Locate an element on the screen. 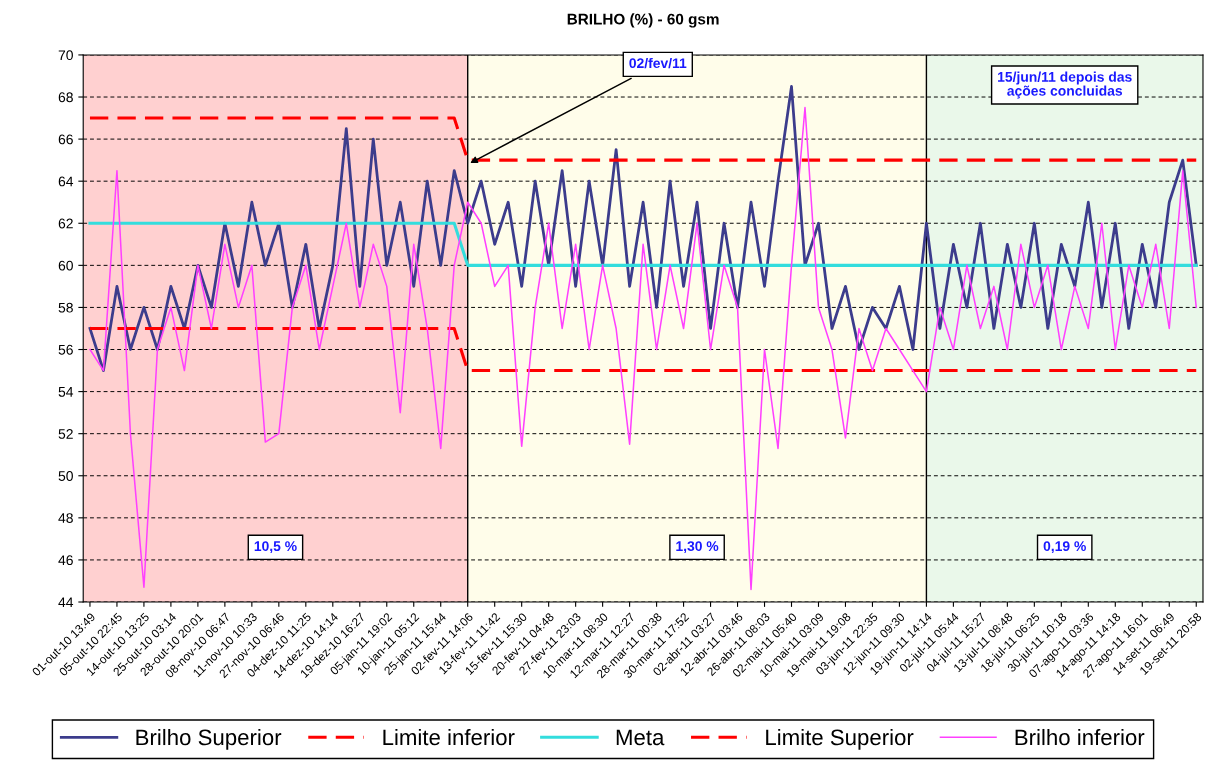 The image size is (1206, 763). annotation: 0,19 % is located at coordinates (1064, 547).